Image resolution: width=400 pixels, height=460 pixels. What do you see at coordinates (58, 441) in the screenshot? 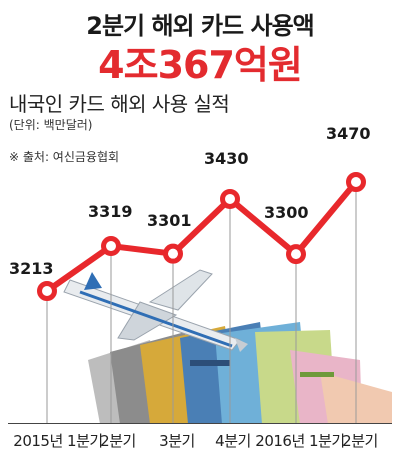
I see `x-tick-label-0: 2015년 1분기` at bounding box center [58, 441].